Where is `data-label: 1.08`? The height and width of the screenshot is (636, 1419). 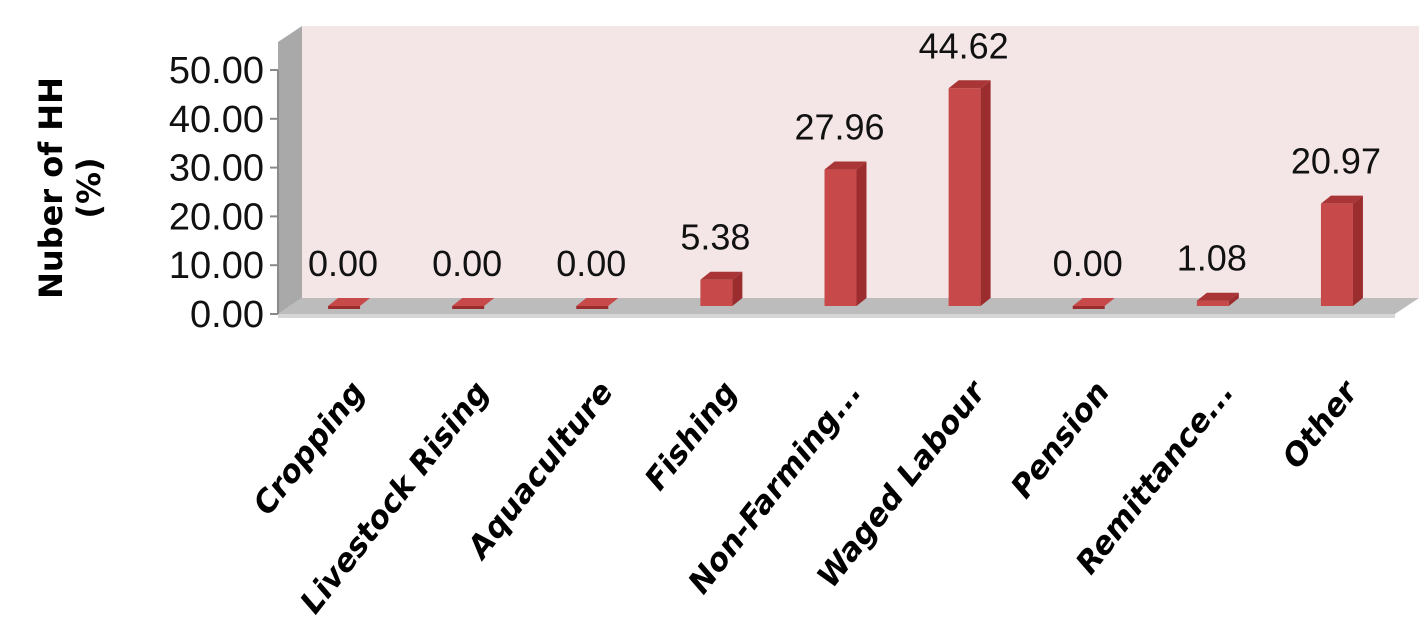
data-label: 1.08 is located at coordinates (1212, 258).